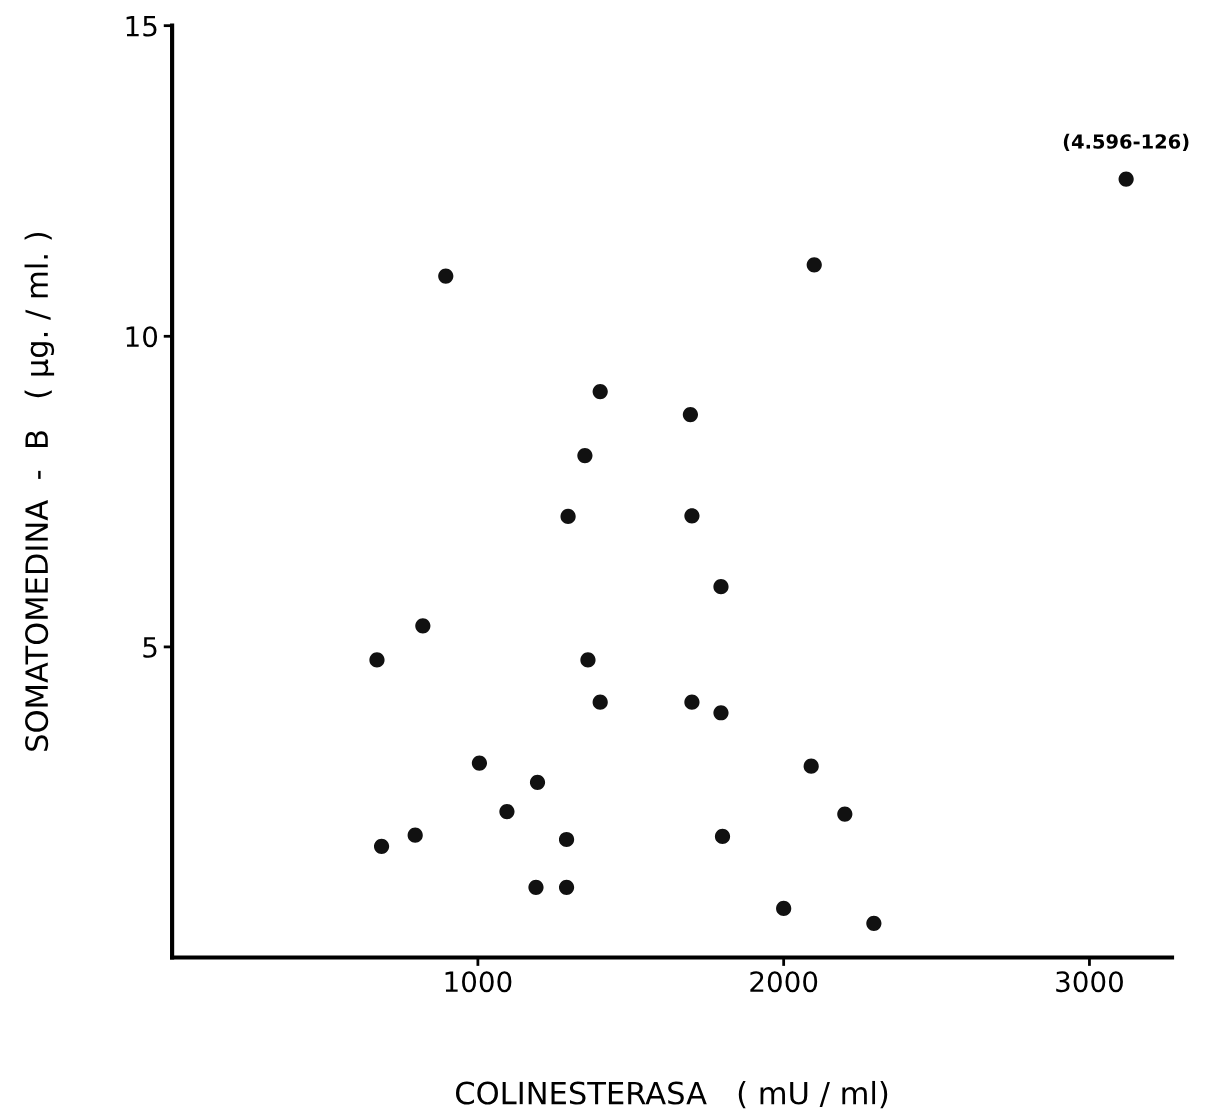 The width and height of the screenshot is (1212, 1116). Describe the element at coordinates (672, 1094) in the screenshot. I see `x-axis-title: COLINESTERASA ( mU / ml)` at that location.